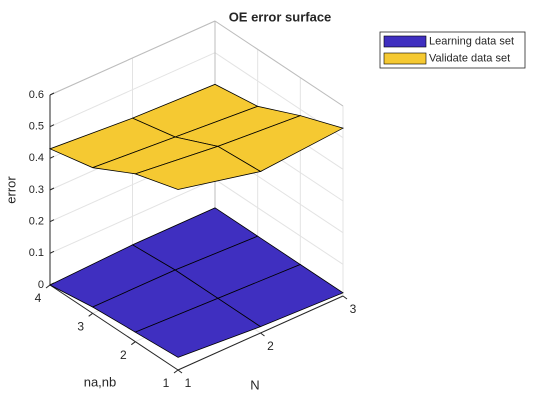 The height and width of the screenshot is (420, 560). What do you see at coordinates (36, 222) in the screenshot?
I see `z-tick-label: 0.2` at bounding box center [36, 222].